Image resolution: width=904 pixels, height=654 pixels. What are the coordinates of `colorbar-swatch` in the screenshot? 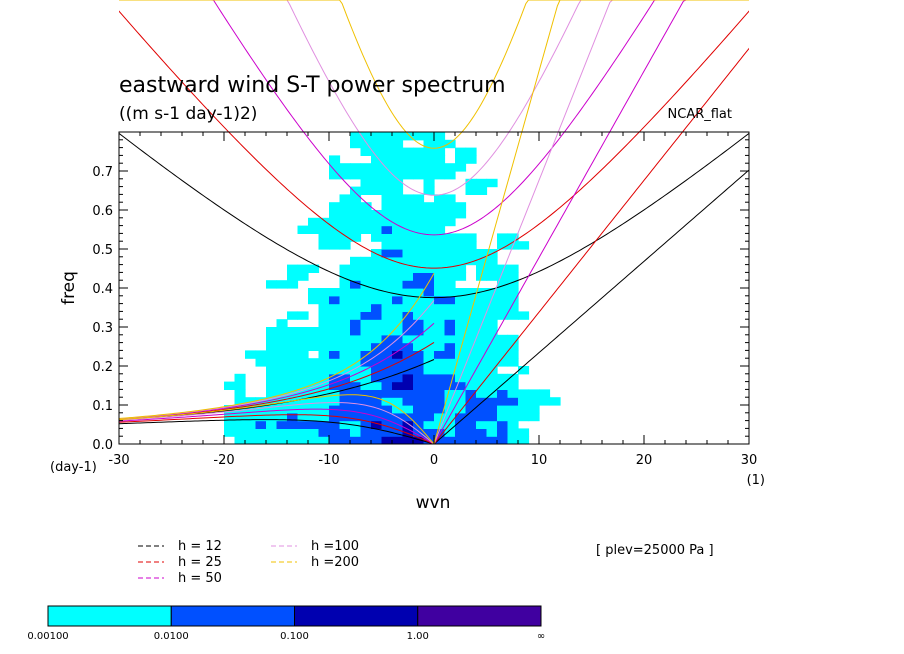 It's located at (479, 616).